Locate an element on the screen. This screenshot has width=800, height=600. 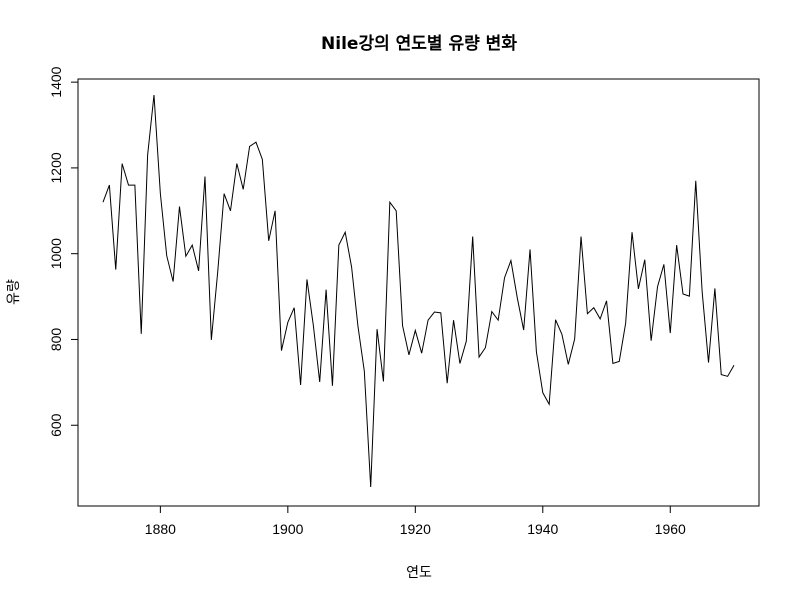
y-tick-label: 800 is located at coordinates (56, 340).